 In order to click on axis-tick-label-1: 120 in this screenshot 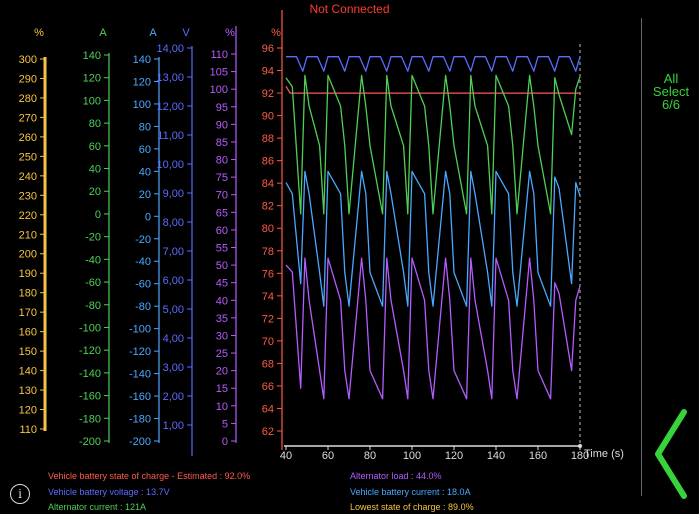, I will do `click(92, 79)`.